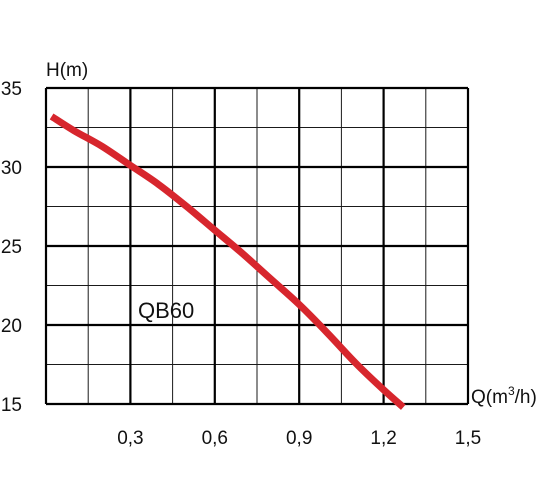  I want to click on x-tick-labels: 0,3 0,6 0,9 1,2 1,5, so click(299, 438).